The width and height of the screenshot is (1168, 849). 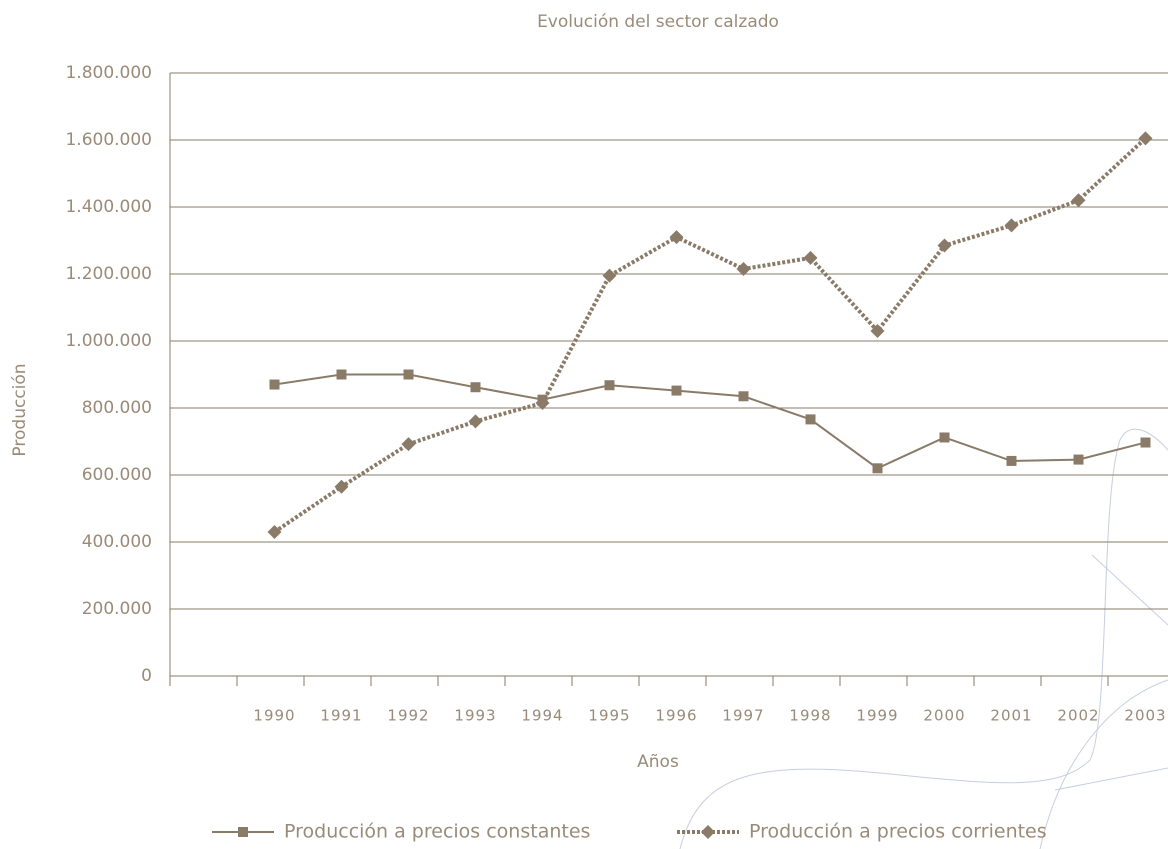 What do you see at coordinates (1011, 716) in the screenshot?
I see `x-tick-label: 2001` at bounding box center [1011, 716].